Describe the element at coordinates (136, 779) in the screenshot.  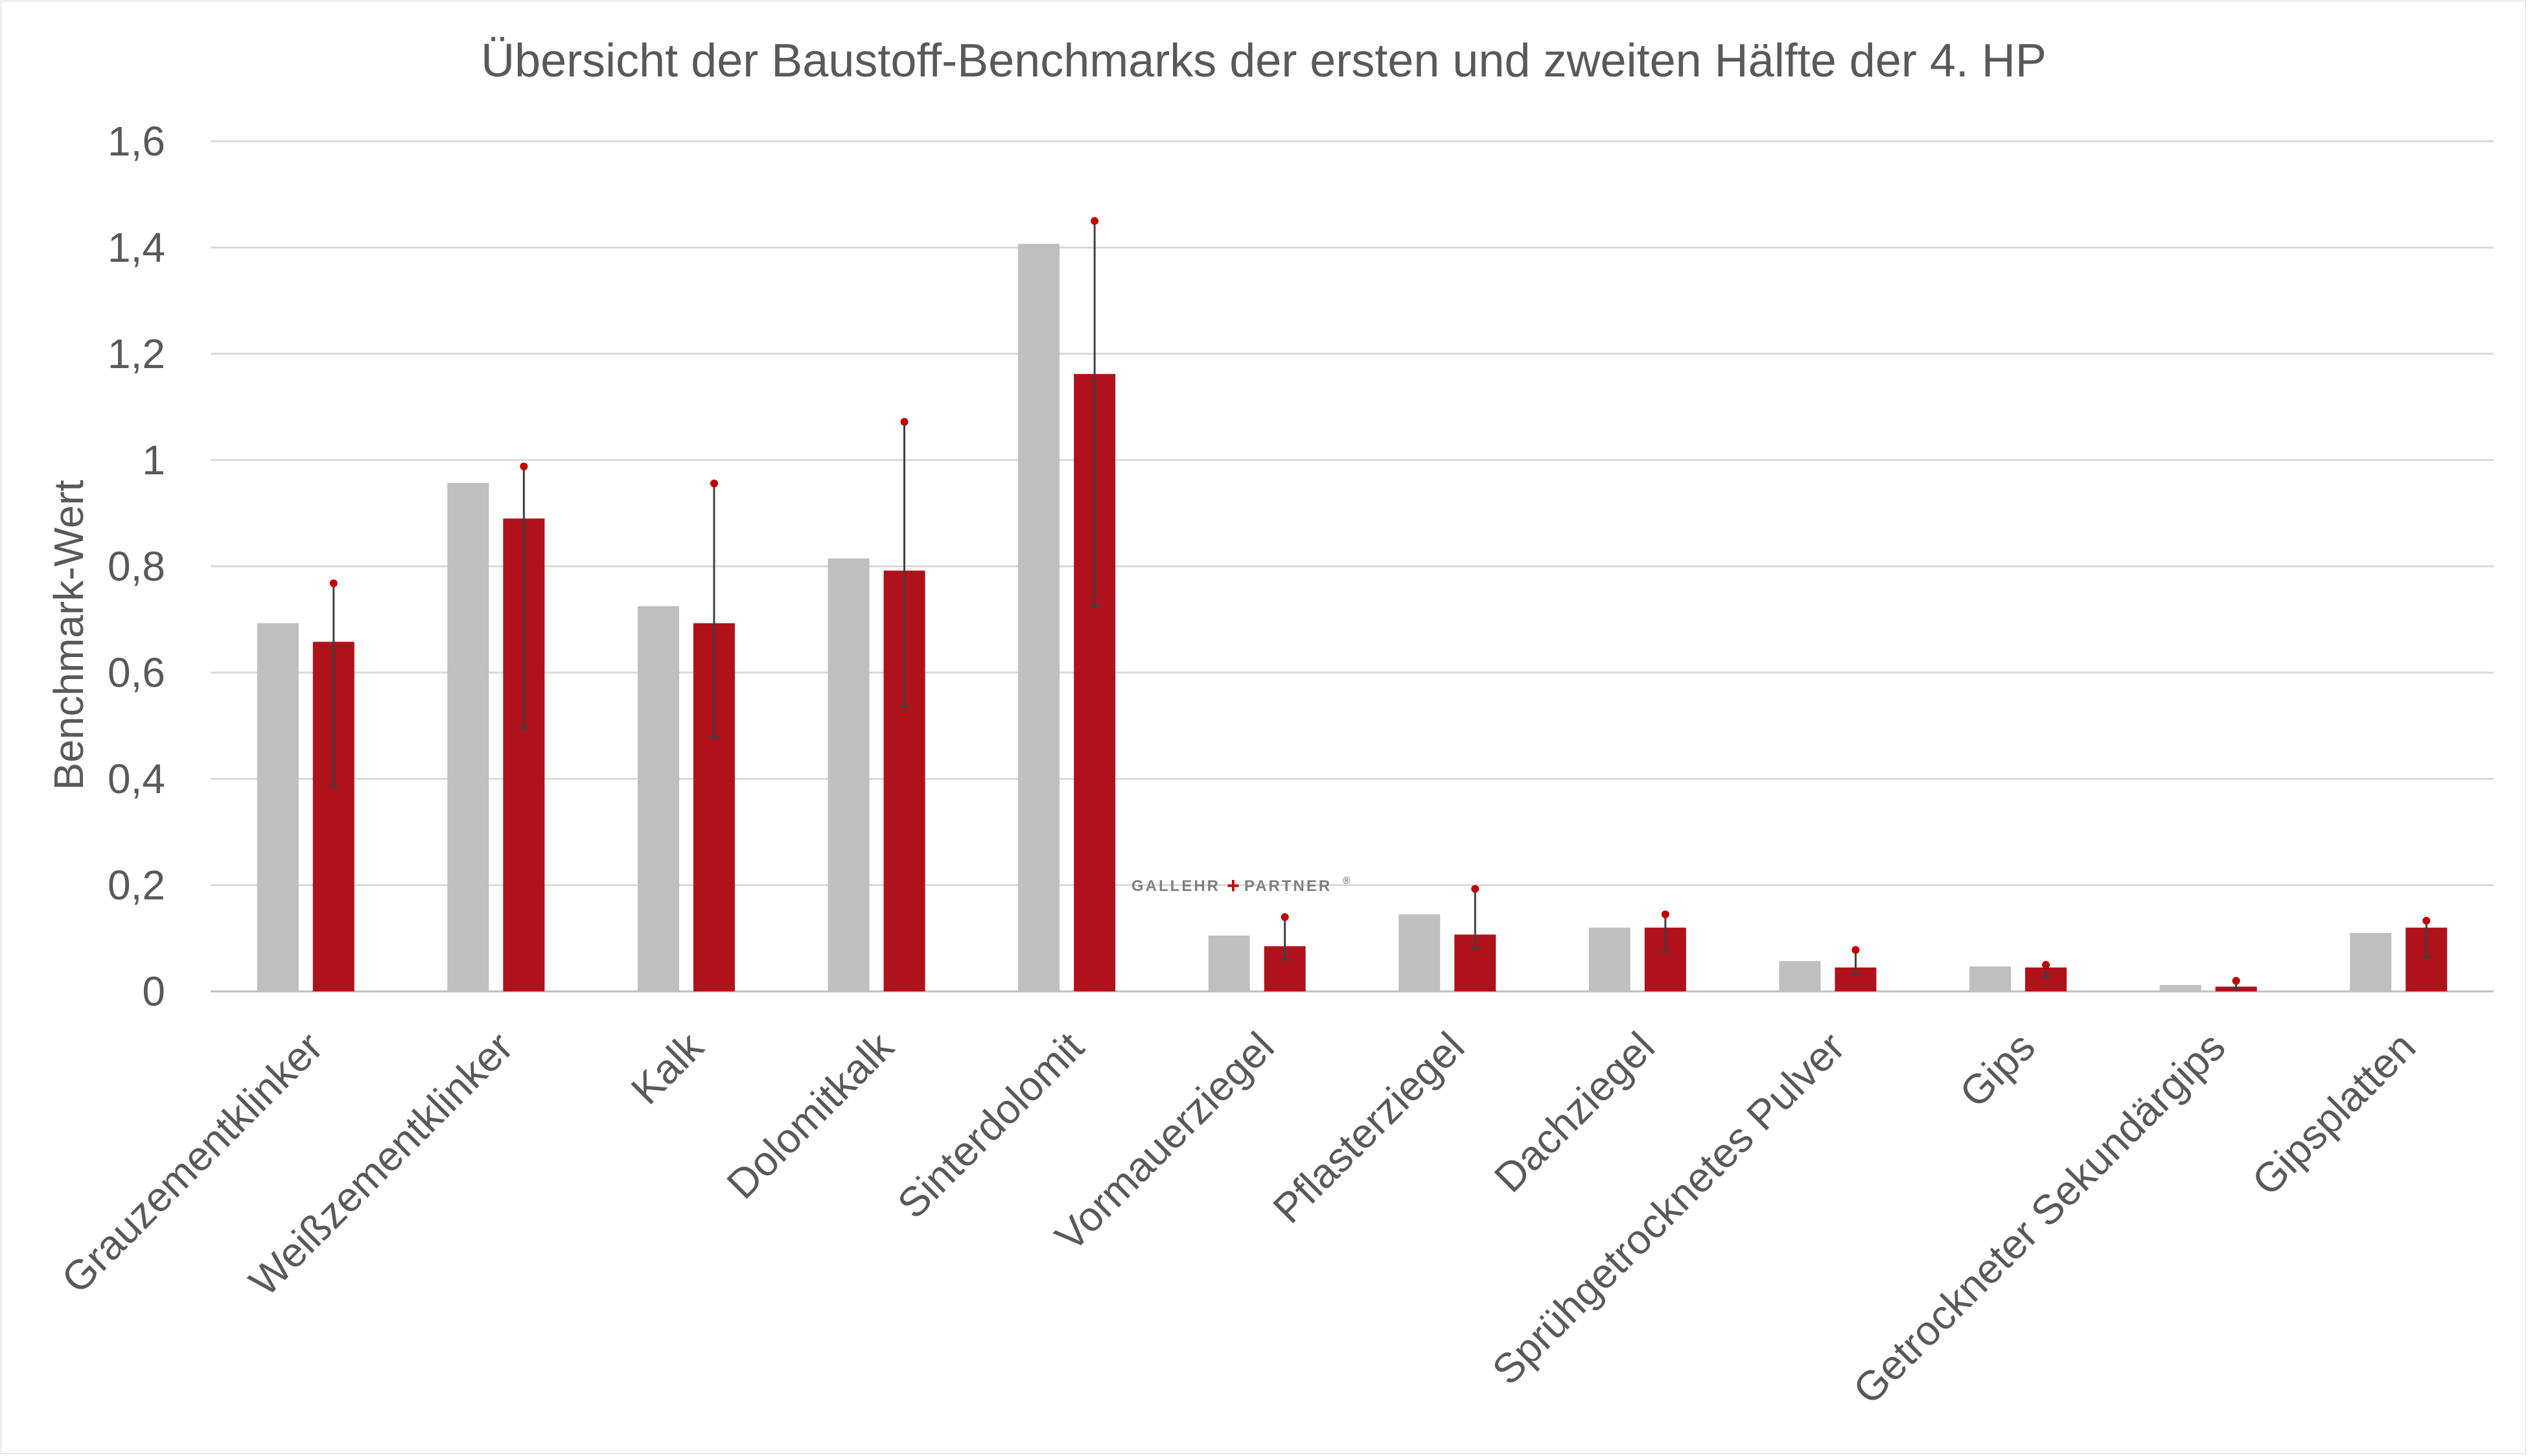
I see `y-tick-label: 0,4` at that location.